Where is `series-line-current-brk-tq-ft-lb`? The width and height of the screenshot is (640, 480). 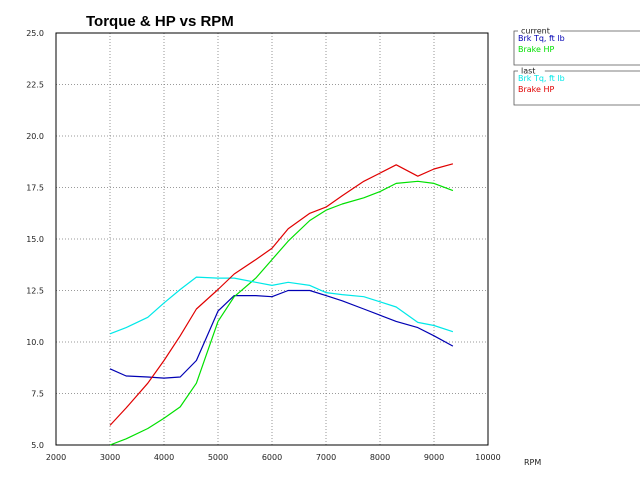 series-line-current-brk-tq-ft-lb is located at coordinates (281, 334).